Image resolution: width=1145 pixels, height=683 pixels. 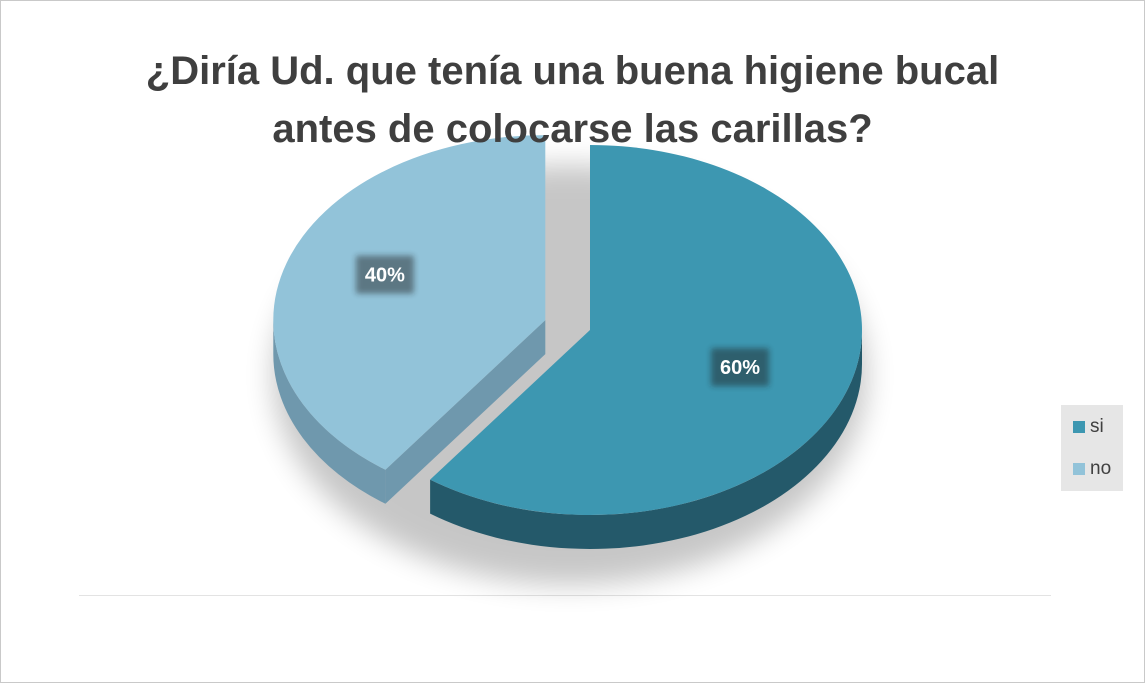 What do you see at coordinates (329, 412) in the screenshot?
I see `pie-side-no` at bounding box center [329, 412].